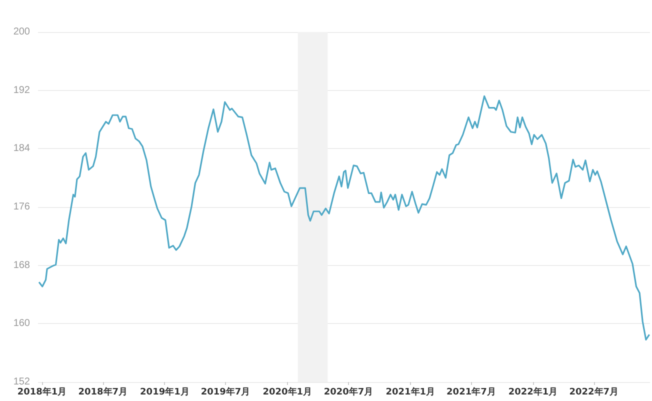 The height and width of the screenshot is (401, 652). I want to click on x-tick-label: 2018年1月, so click(42, 392).